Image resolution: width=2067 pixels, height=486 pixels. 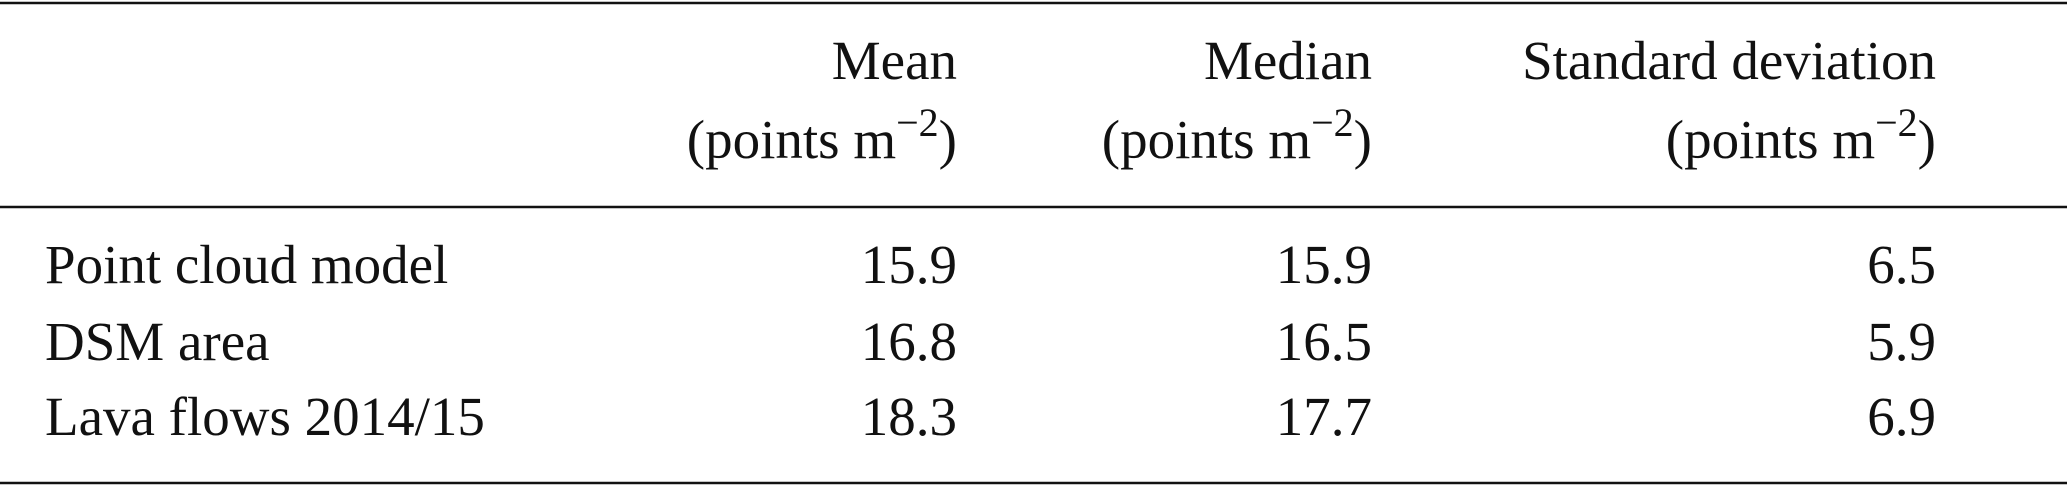 I want to click on cell-value: 6.9, so click(x=1901, y=416).